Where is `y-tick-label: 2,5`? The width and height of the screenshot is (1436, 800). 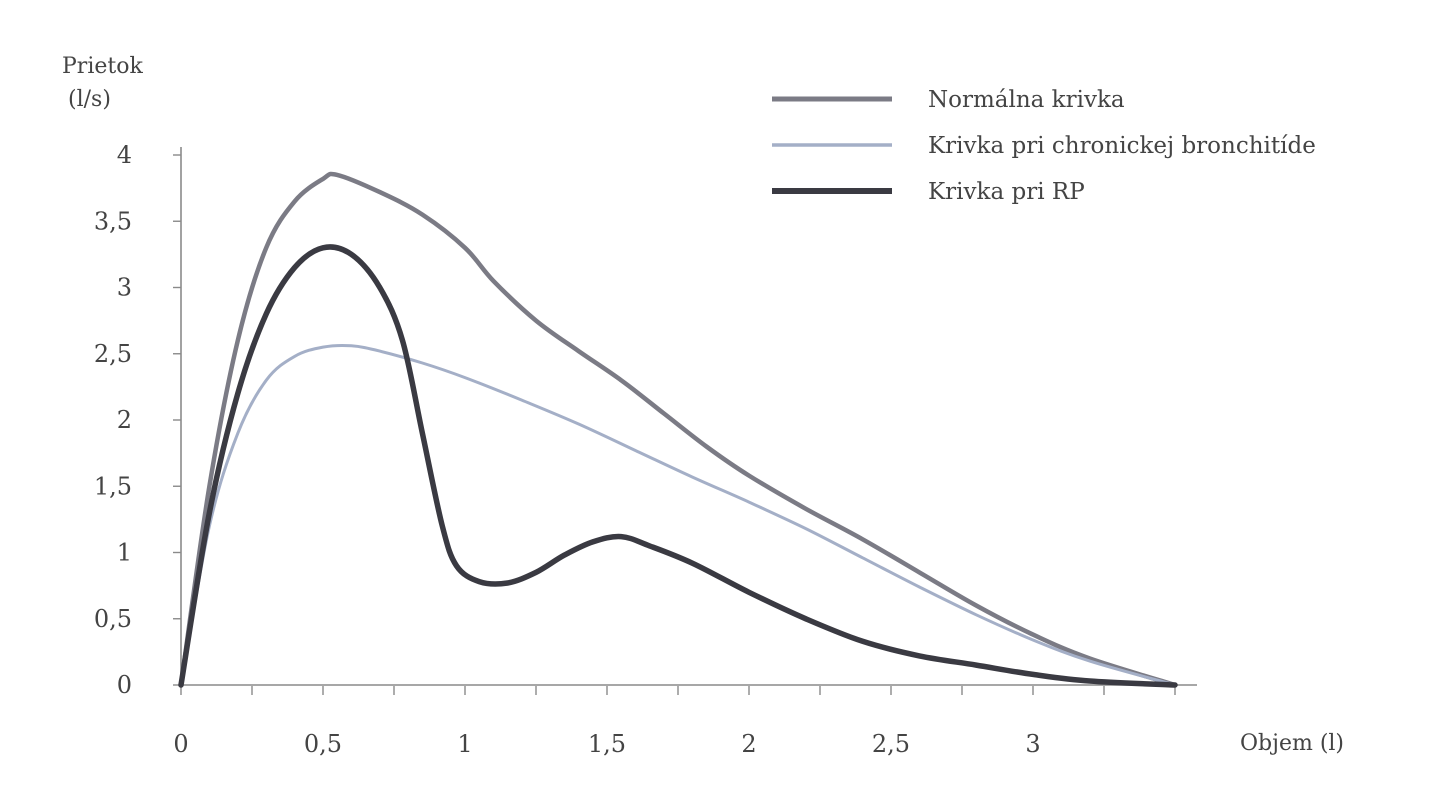
y-tick-label: 2,5 is located at coordinates (113, 354).